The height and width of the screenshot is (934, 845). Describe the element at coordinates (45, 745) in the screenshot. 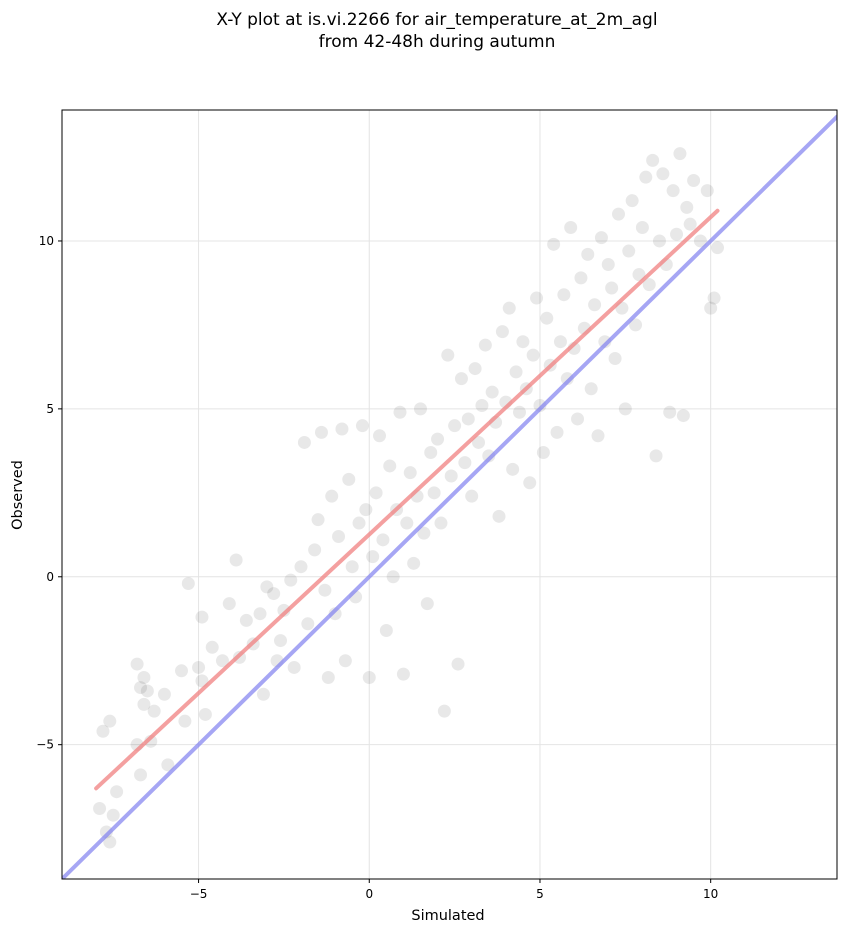

I see `y-tick-label: −5` at that location.